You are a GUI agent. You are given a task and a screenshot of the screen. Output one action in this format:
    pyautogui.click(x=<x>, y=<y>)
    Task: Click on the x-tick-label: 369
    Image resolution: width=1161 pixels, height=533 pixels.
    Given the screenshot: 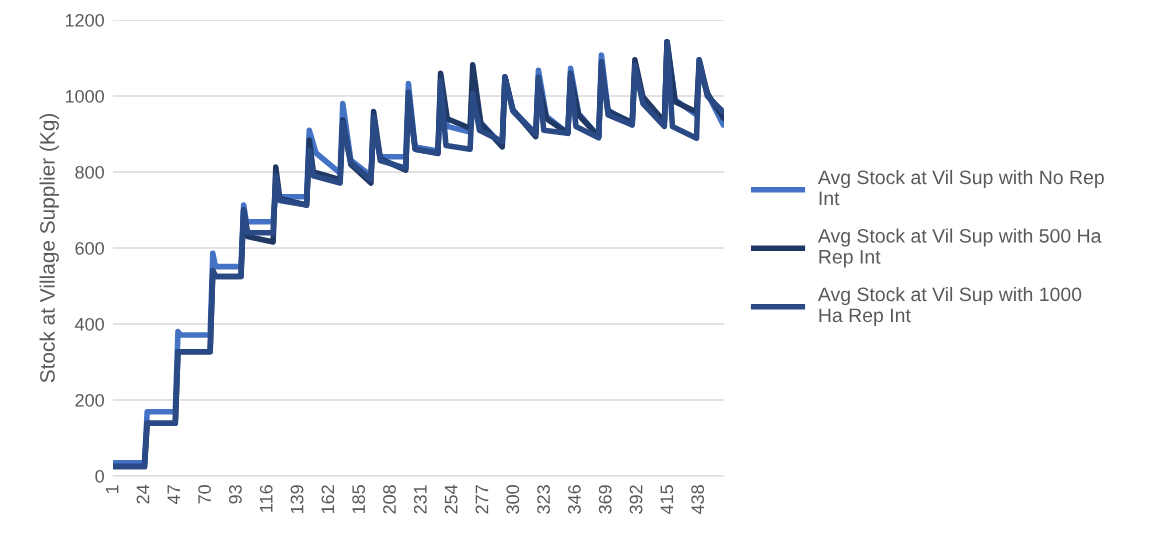 What is the action you would take?
    pyautogui.click(x=605, y=499)
    